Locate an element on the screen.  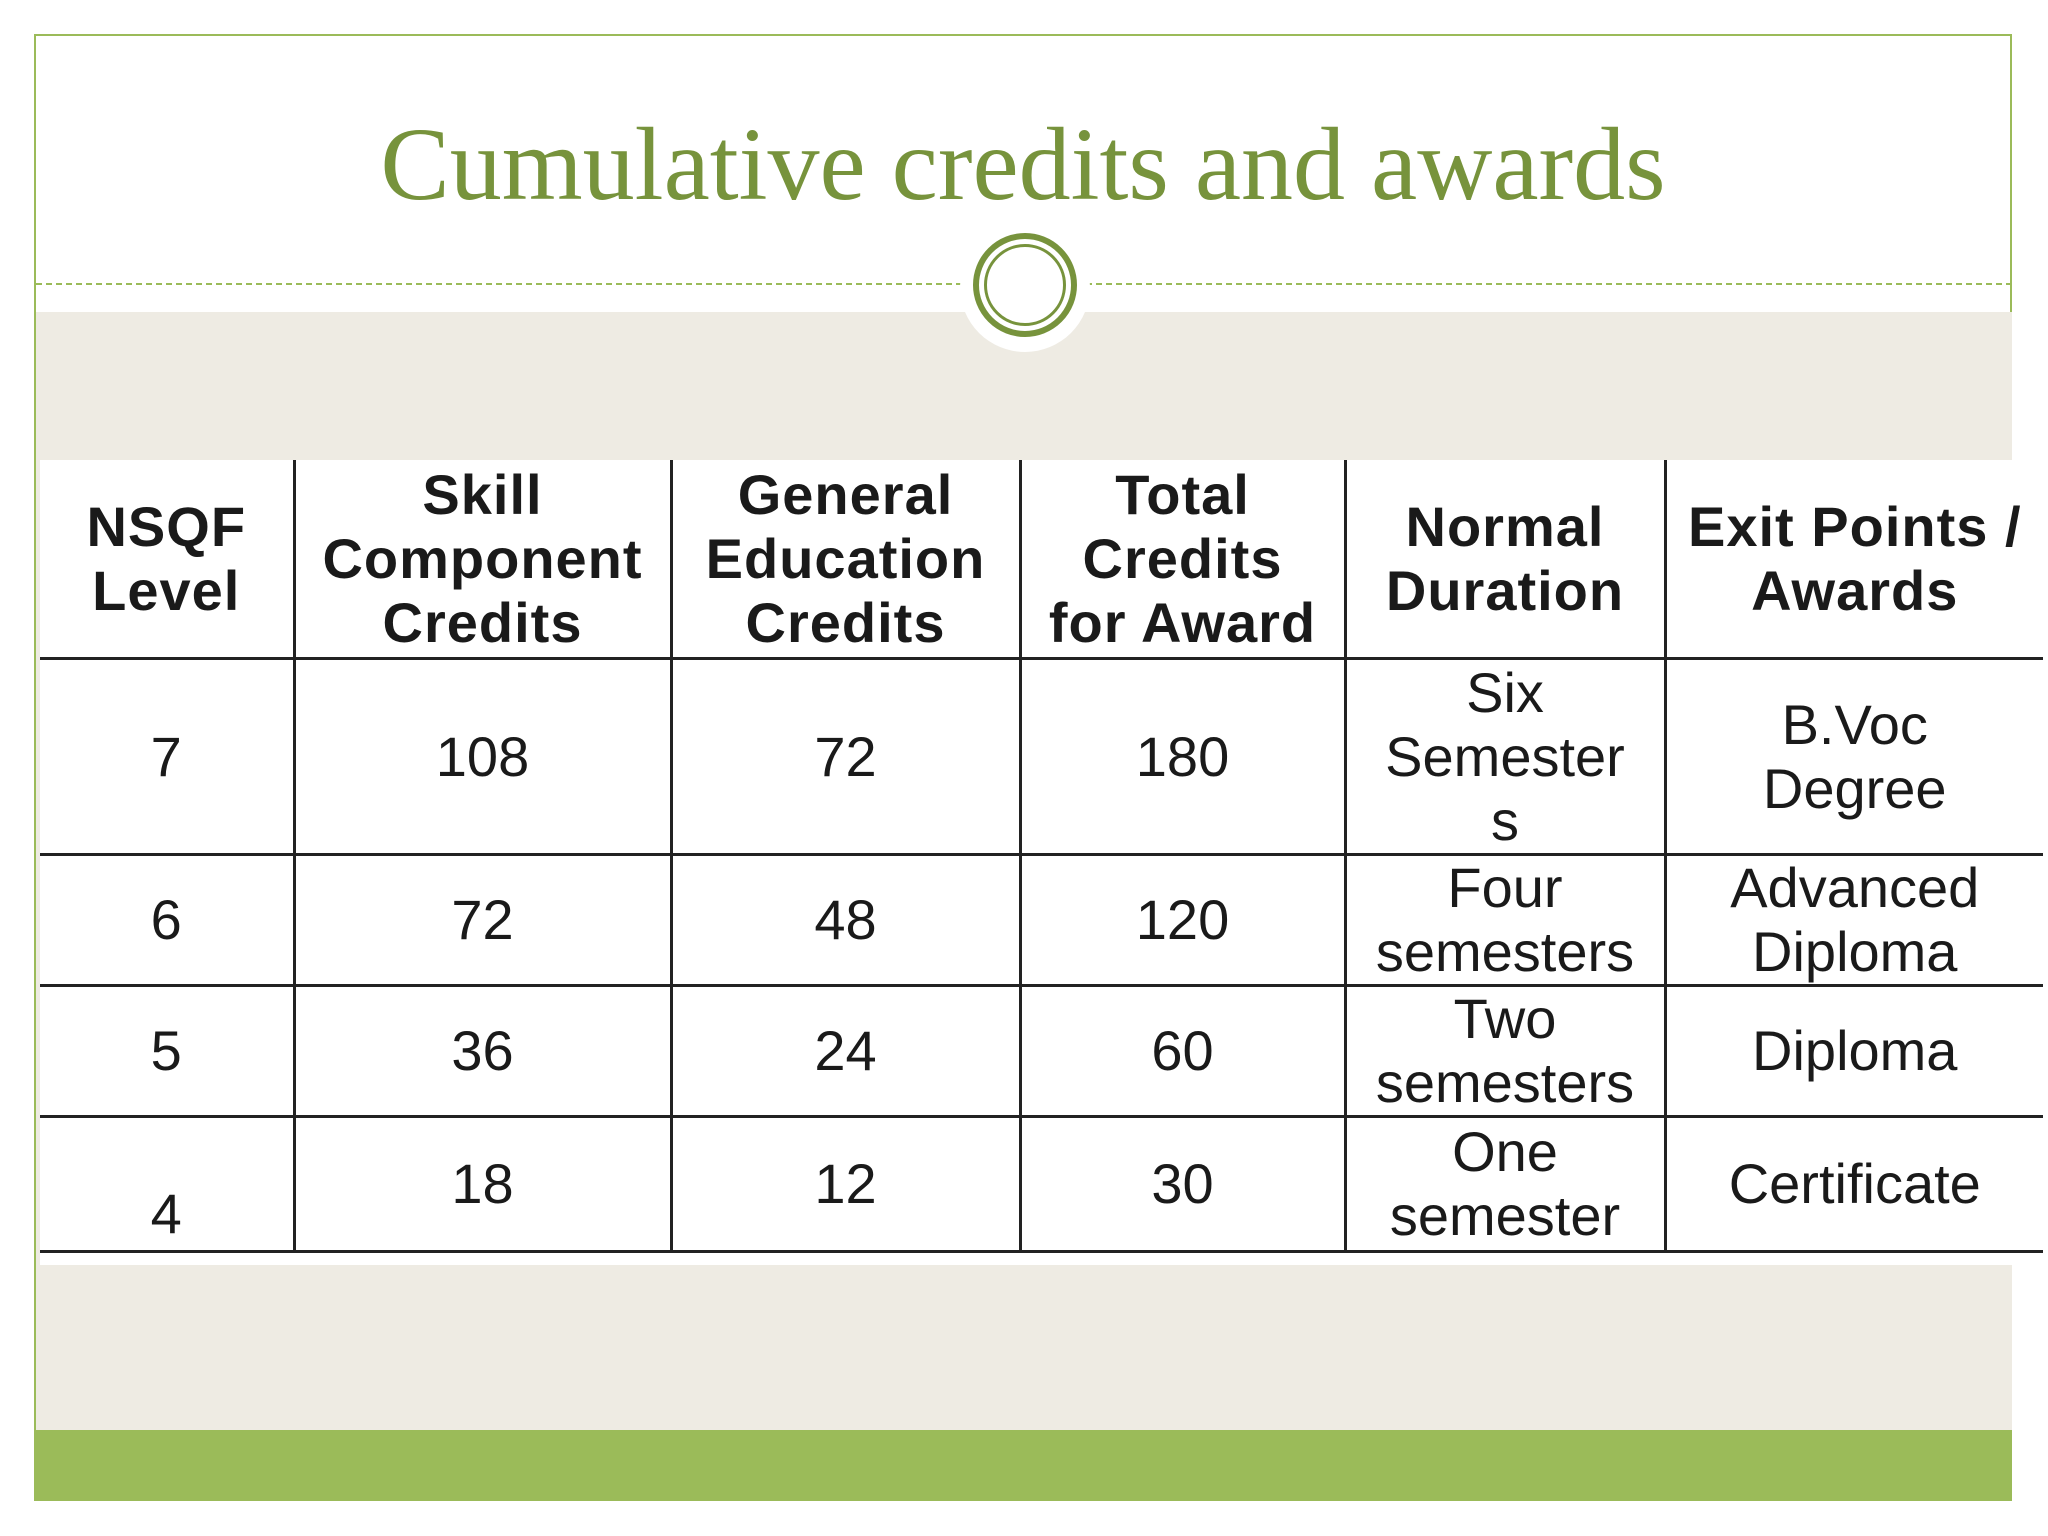
header-total-credits: Total Credits for Award is located at coordinates (1181, 560).